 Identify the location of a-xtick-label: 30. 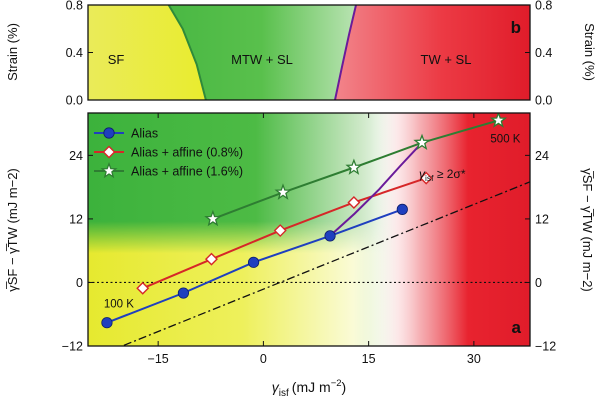
(474, 359).